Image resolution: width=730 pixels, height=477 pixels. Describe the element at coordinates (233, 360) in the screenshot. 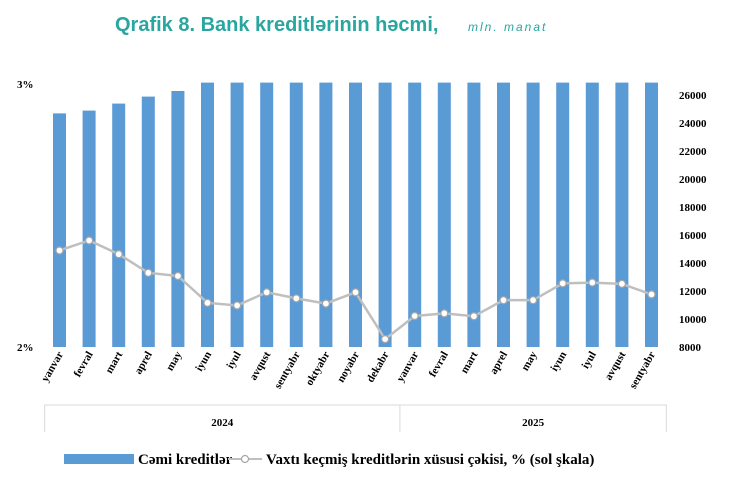

I see `category-label-6: iyul` at that location.